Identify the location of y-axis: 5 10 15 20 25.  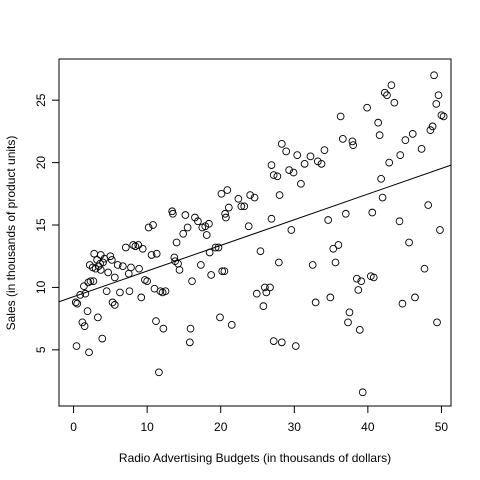
(46, 223).